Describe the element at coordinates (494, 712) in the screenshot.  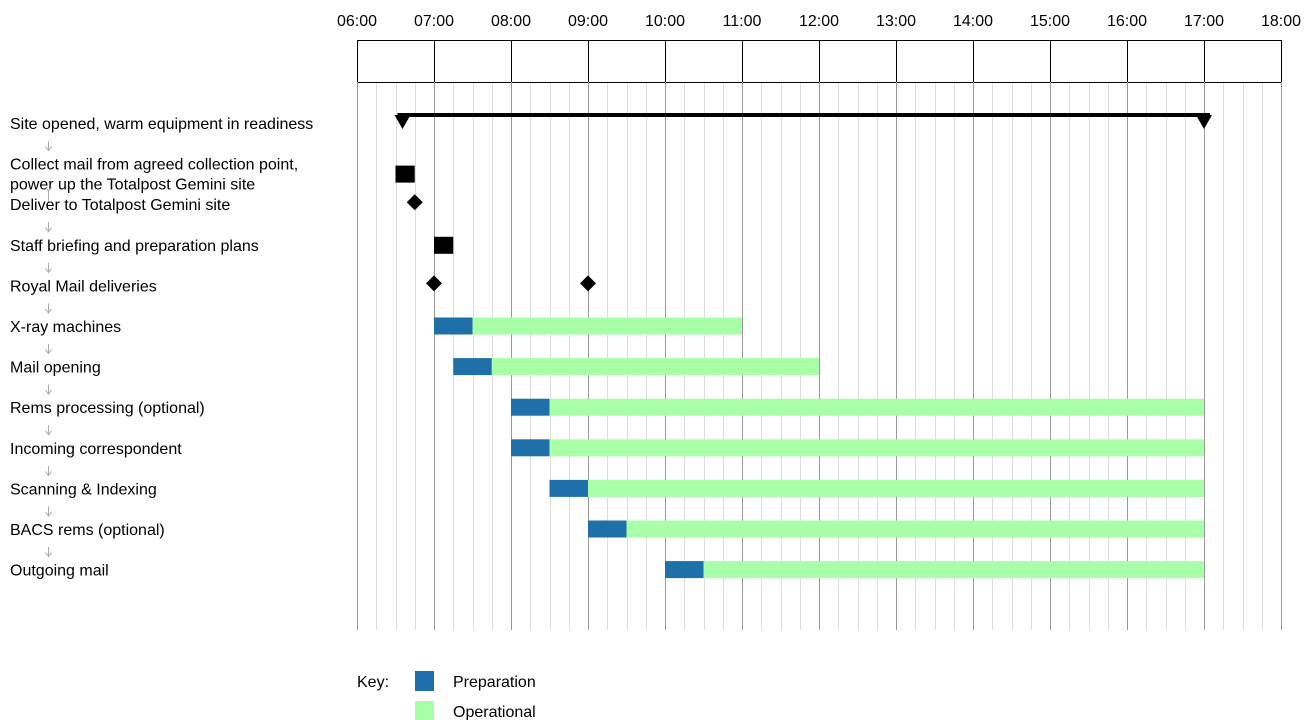
I see `legend-label: Operational` at that location.